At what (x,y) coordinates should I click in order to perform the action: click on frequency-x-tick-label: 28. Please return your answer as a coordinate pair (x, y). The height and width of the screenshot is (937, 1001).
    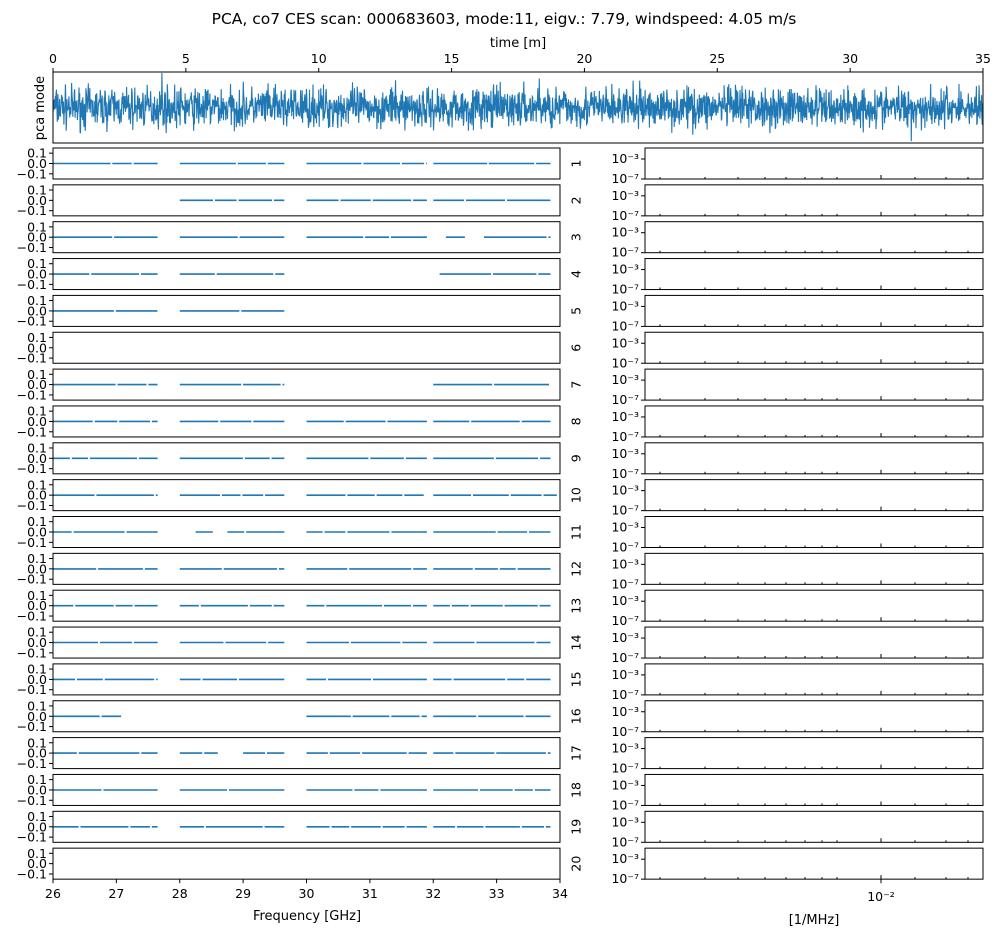
    Looking at the image, I should click on (180, 893).